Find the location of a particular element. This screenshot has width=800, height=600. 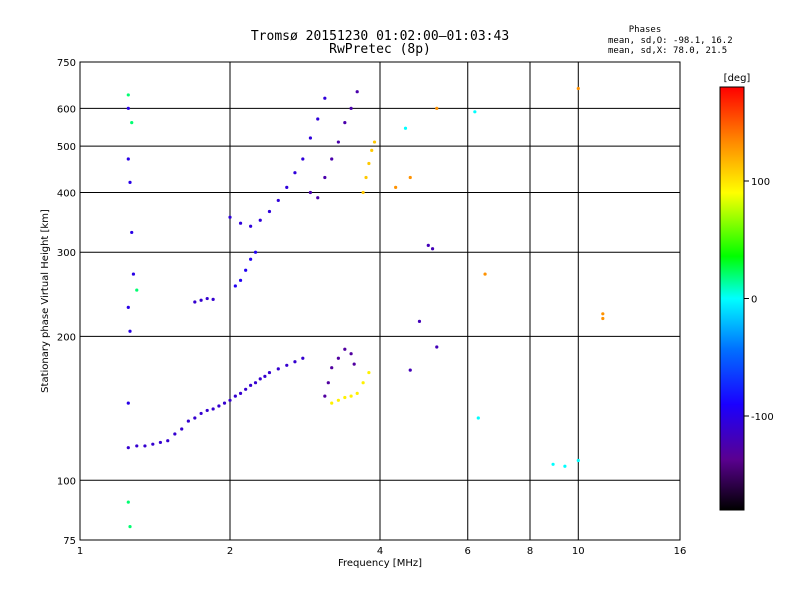

y-axis-label: Stationary phase Virtual Height [km] is located at coordinates (45, 301).